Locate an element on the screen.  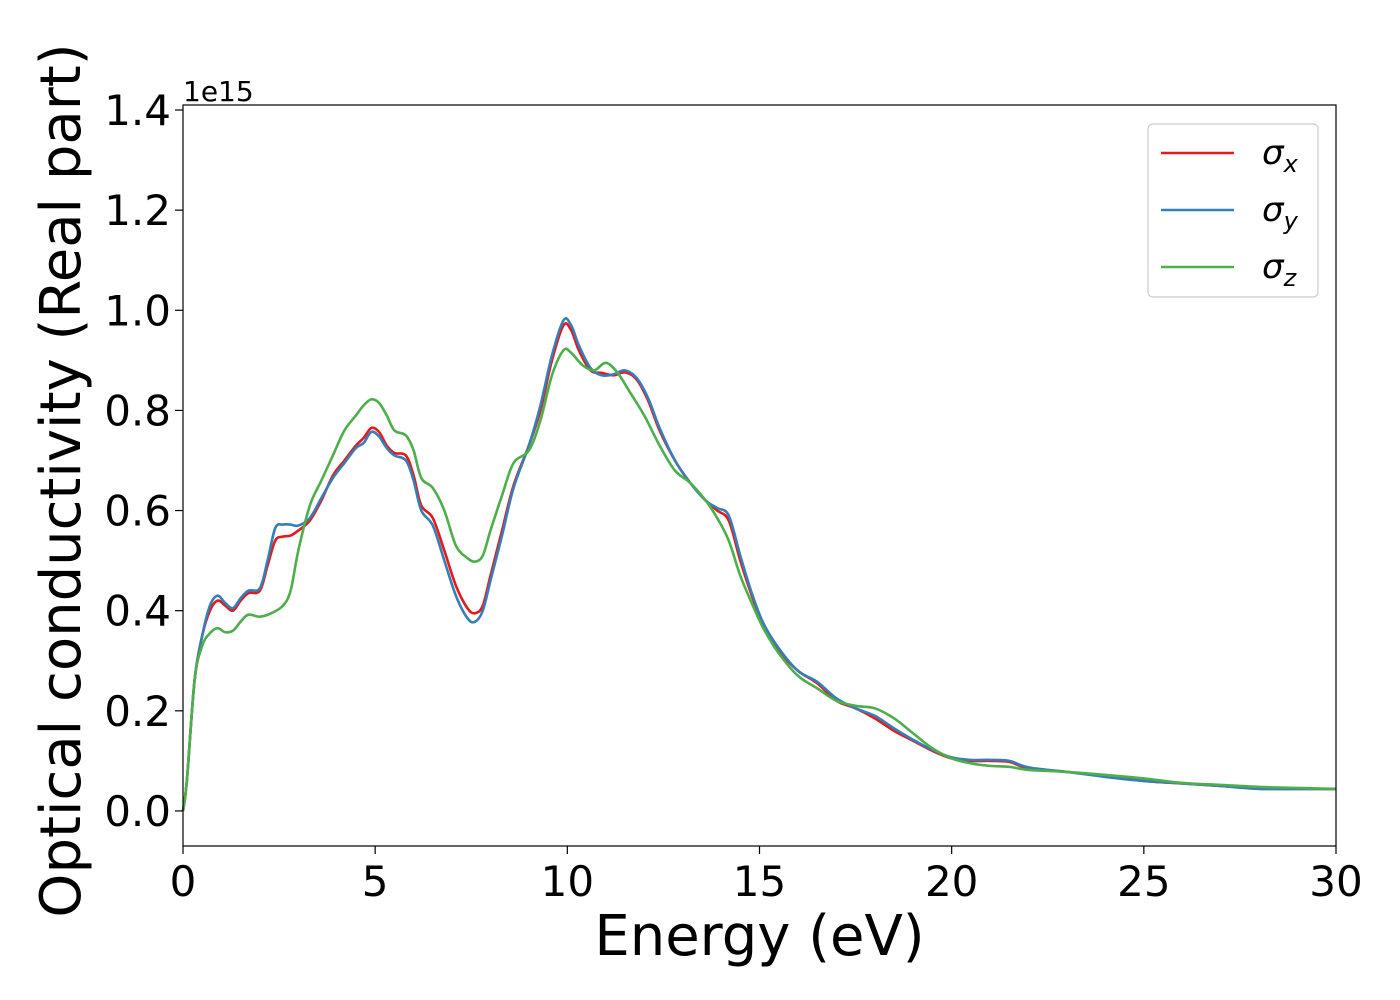
x-tick-label: 0 is located at coordinates (183, 881).